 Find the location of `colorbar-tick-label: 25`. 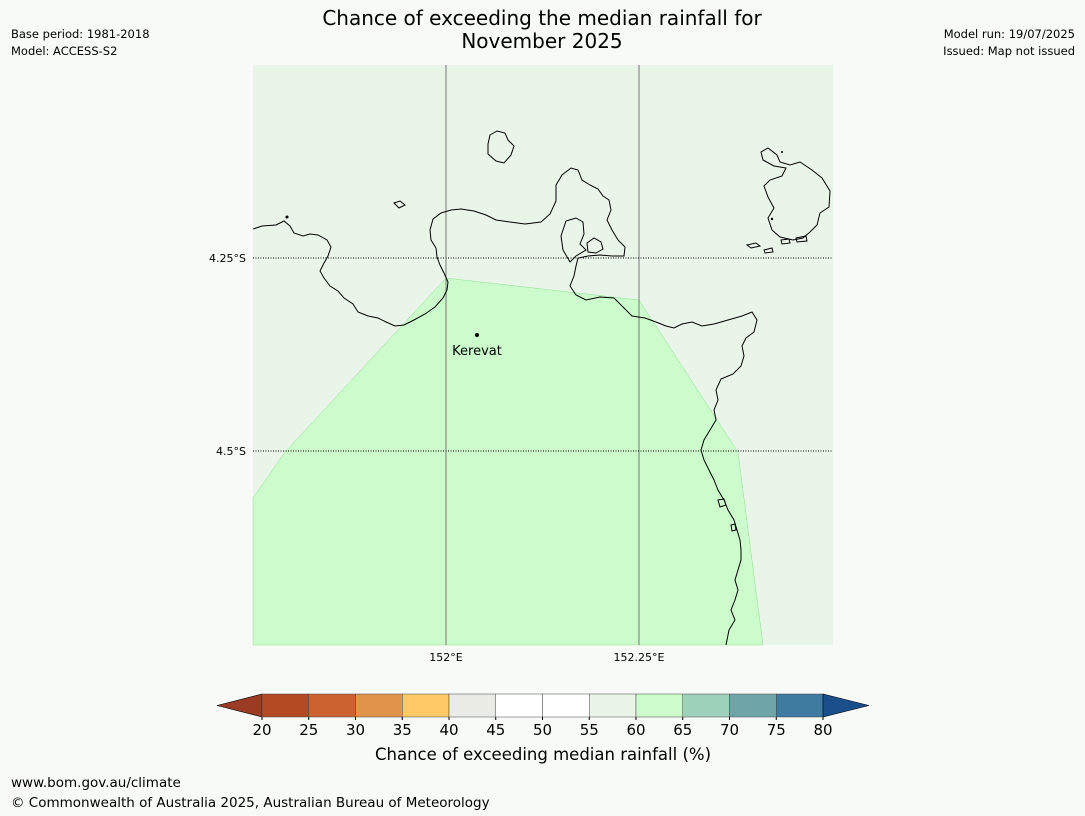

colorbar-tick-label: 25 is located at coordinates (308, 730).